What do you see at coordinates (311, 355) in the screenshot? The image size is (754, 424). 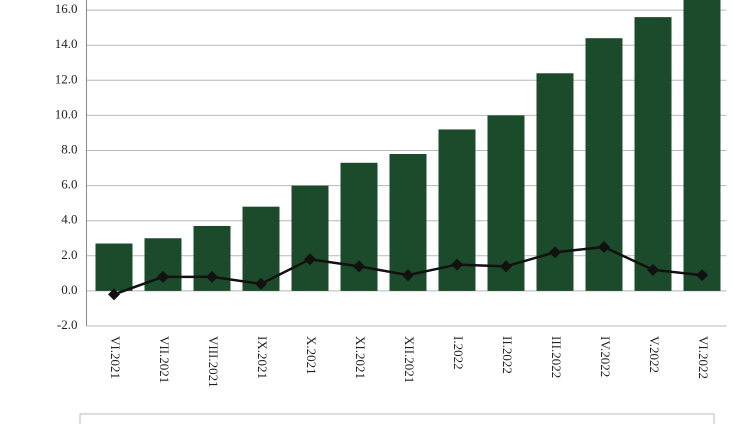 I see `x-tick-label: X.2021` at bounding box center [311, 355].